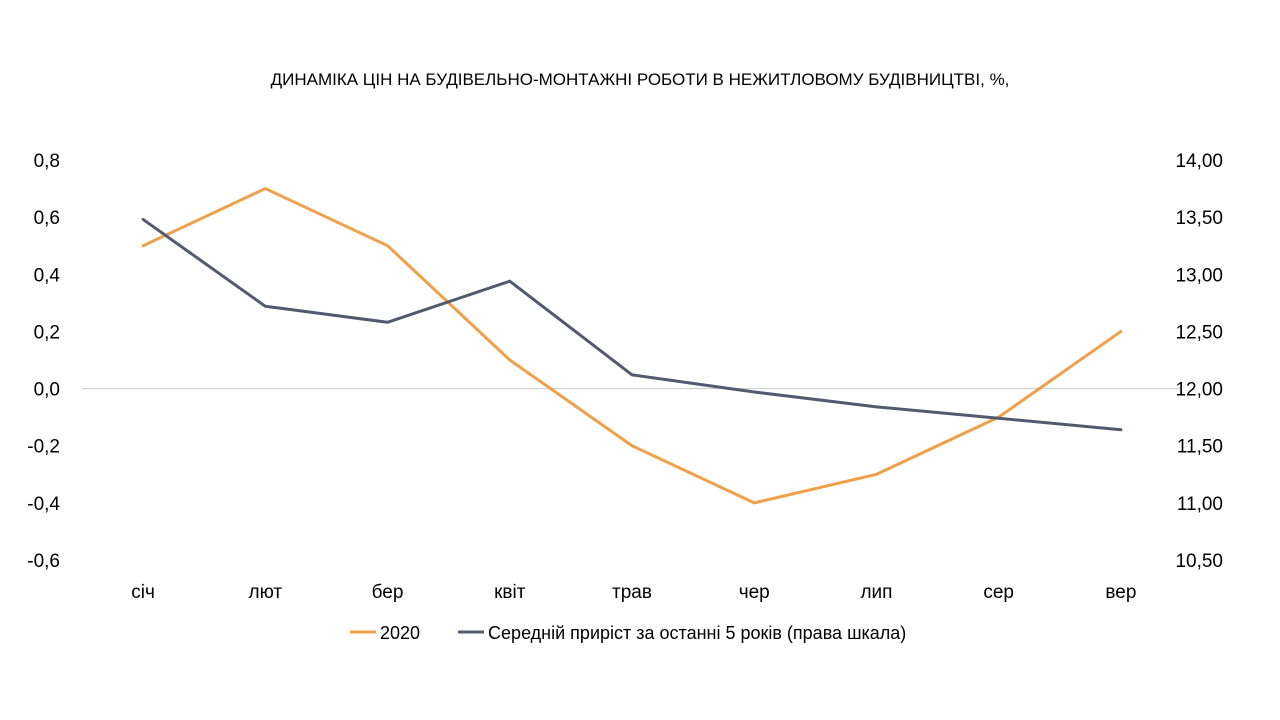 The height and width of the screenshot is (720, 1280). What do you see at coordinates (510, 592) in the screenshot?
I see `x-tick-label: квіт` at bounding box center [510, 592].